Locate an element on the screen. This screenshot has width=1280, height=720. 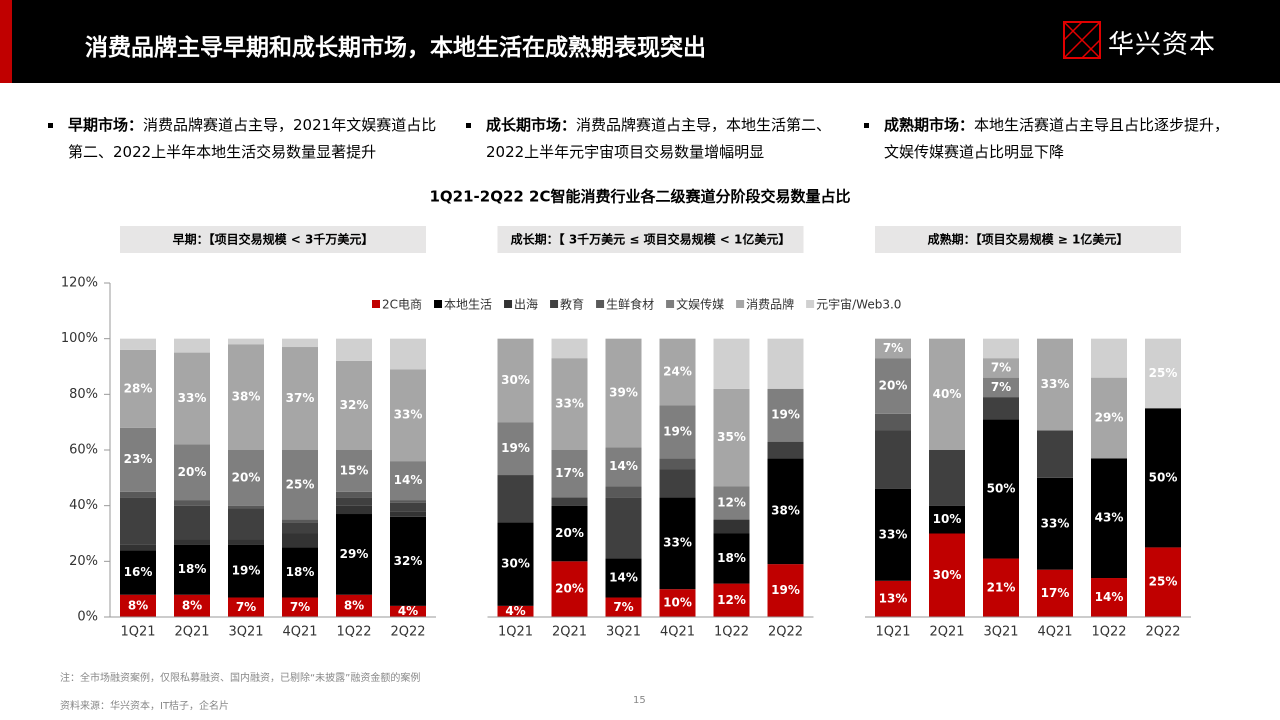
panel-label: 早期：【项目交易规模 < 3千万美元】 is located at coordinates (273, 239).